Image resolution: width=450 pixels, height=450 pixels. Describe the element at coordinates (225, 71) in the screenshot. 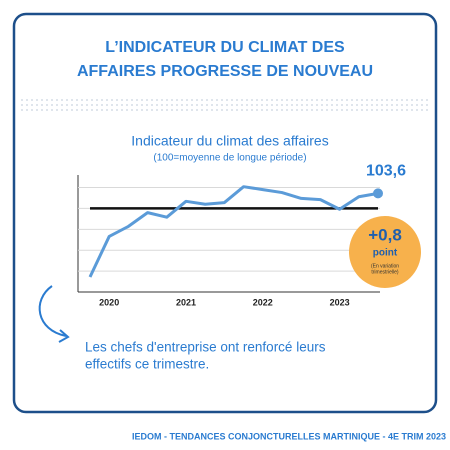

I see `title-line: AFFAIRES PROGRESSE DE NOUVEAU` at that location.